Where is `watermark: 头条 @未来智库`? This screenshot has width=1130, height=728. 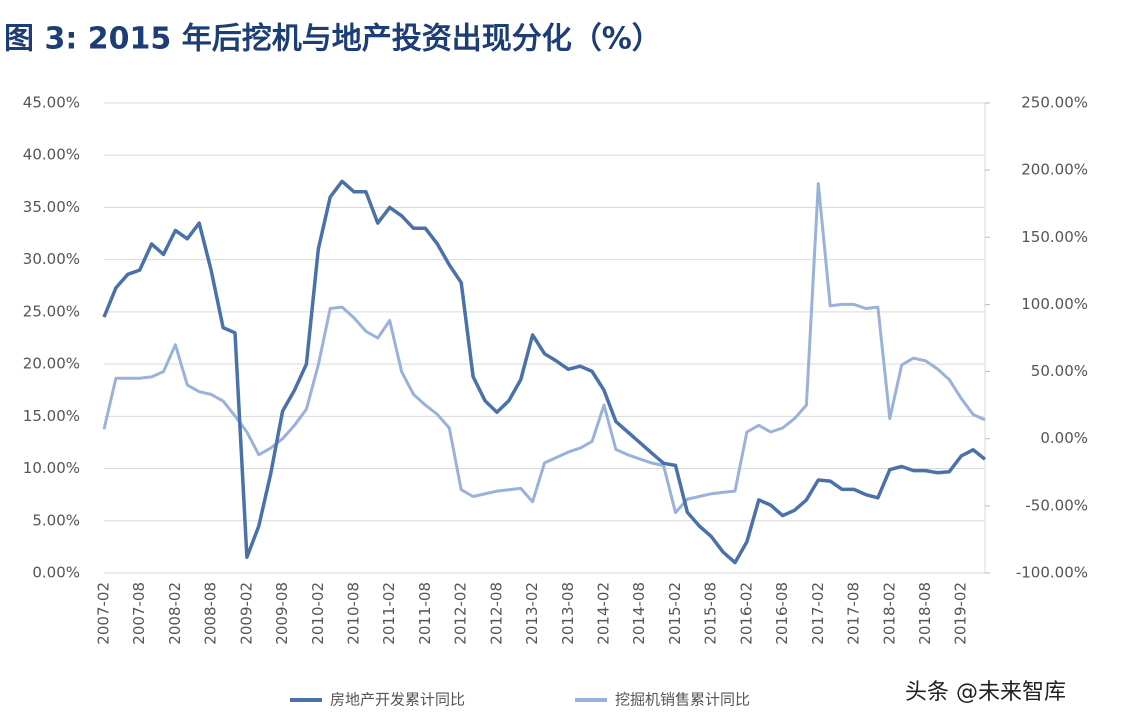 watermark: 头条 @未来智库 is located at coordinates (985, 692).